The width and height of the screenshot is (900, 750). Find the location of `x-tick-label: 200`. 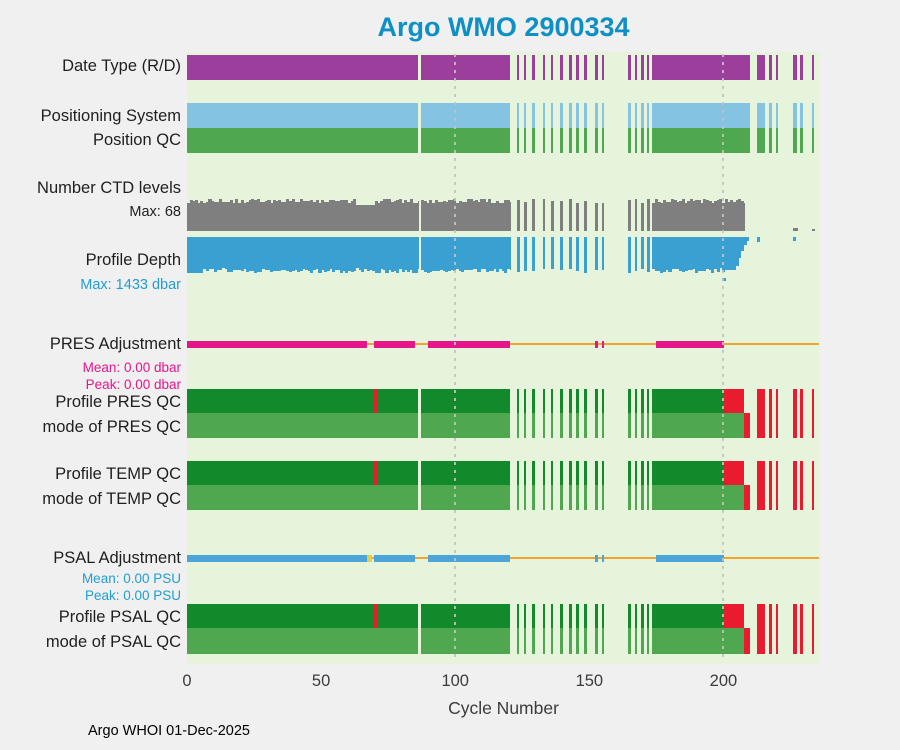

x-tick-label: 200 is located at coordinates (723, 681).